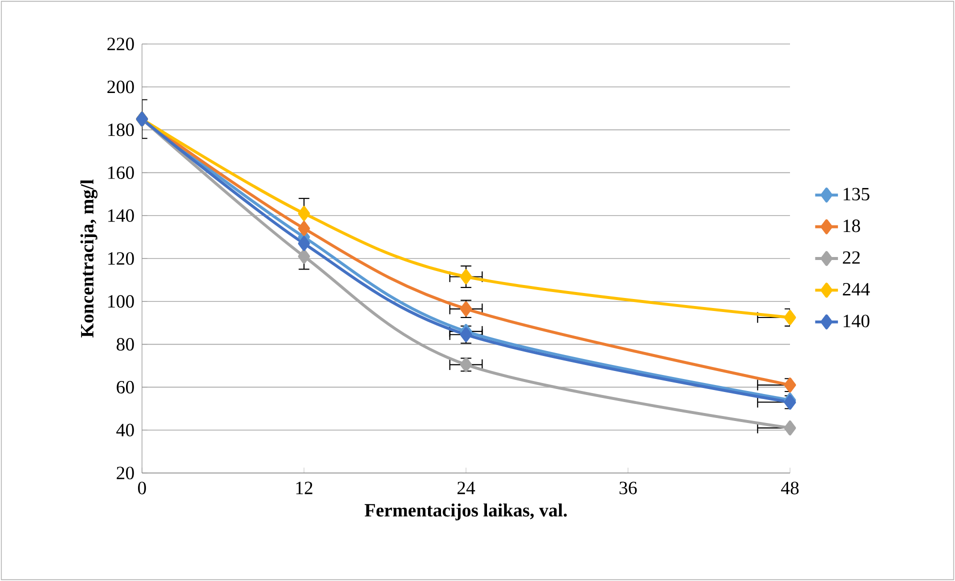 The image size is (955, 581). What do you see at coordinates (121, 172) in the screenshot?
I see `y-tick-label: 160` at bounding box center [121, 172].